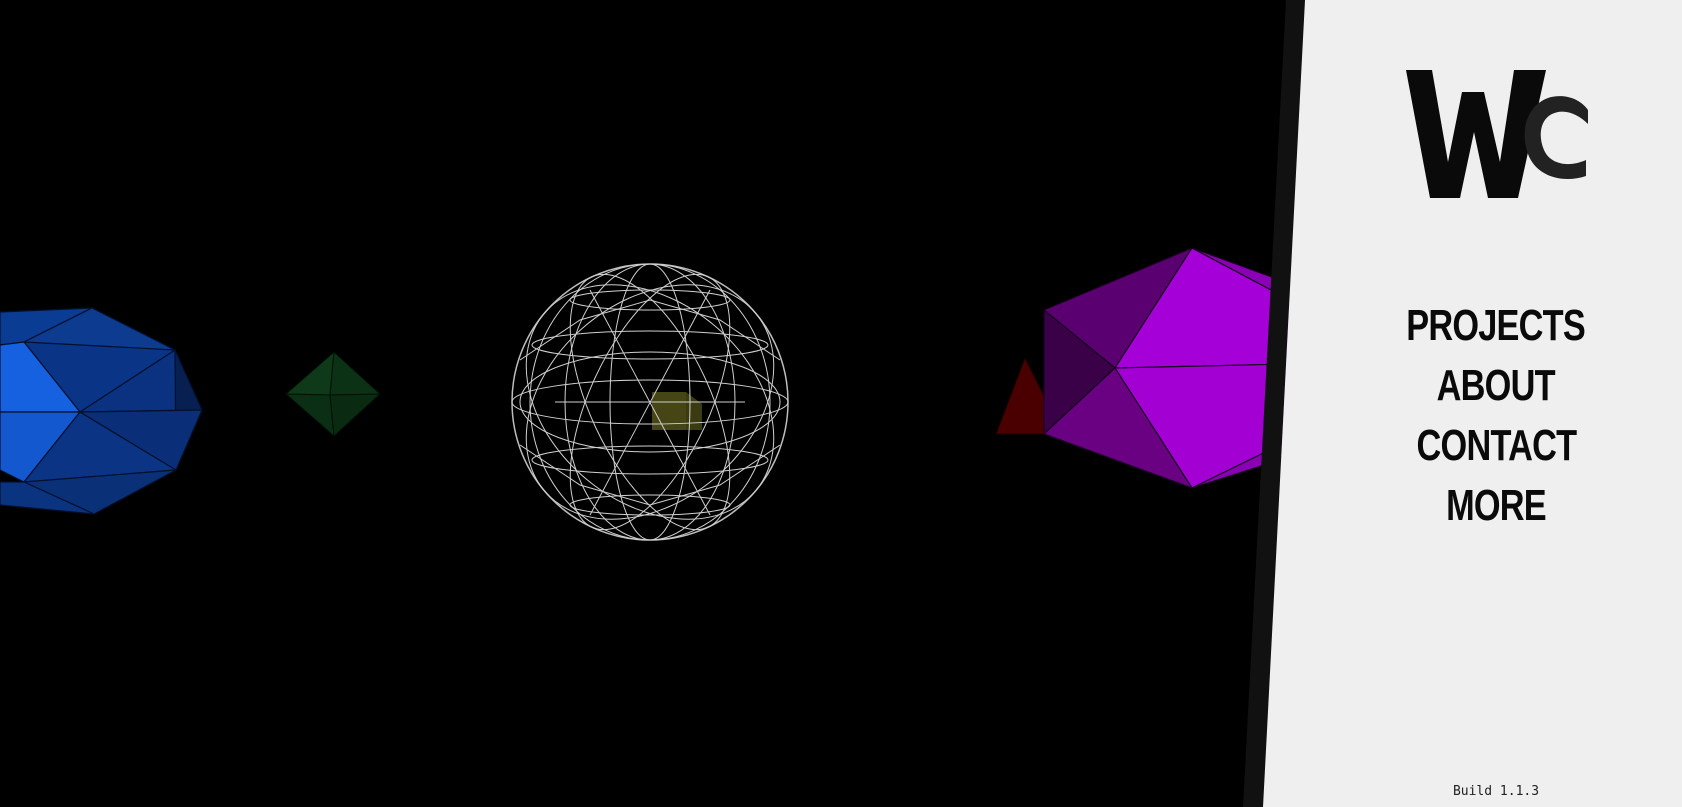  I want to click on nav-contact-link: CONTACT, so click(1496, 445).